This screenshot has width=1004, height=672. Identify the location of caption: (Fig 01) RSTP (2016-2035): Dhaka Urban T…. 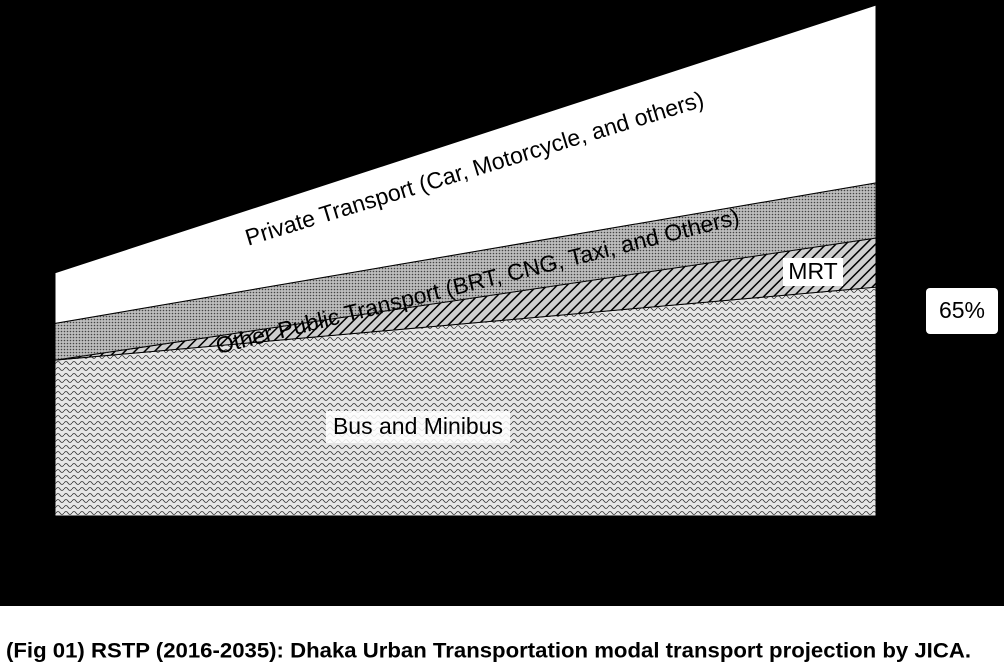
(488, 651).